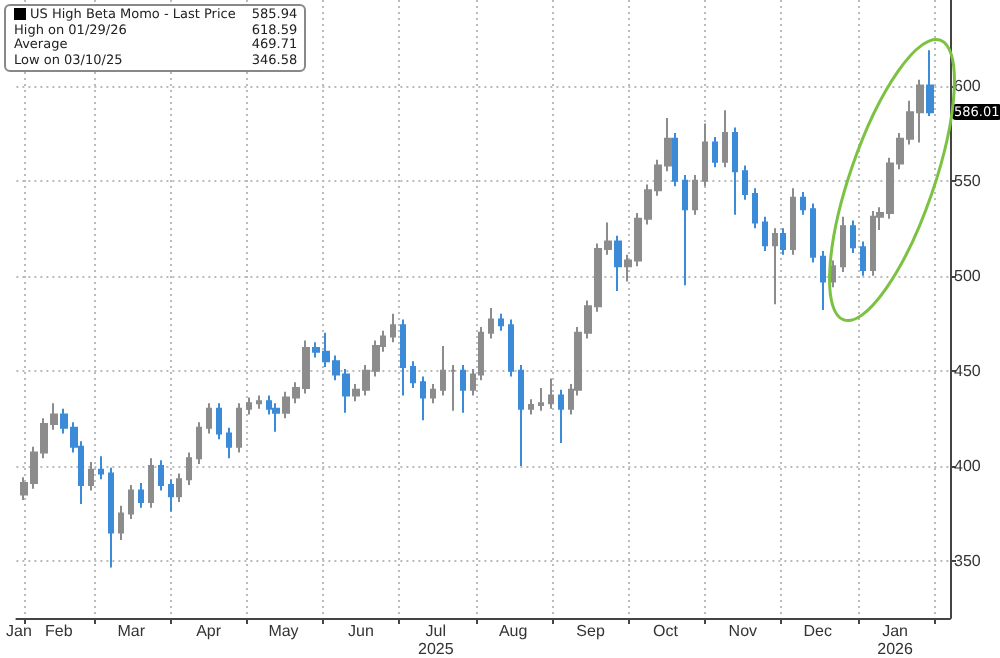 The image size is (1000, 658). Describe the element at coordinates (968, 465) in the screenshot. I see `y-tick-label: 400` at that location.